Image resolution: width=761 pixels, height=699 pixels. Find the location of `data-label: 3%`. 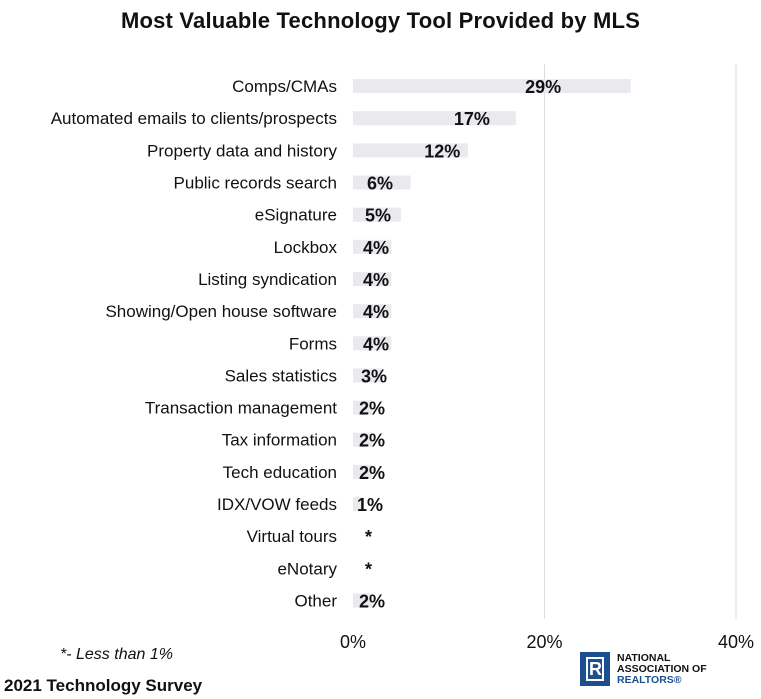

data-label: 3% is located at coordinates (374, 376).